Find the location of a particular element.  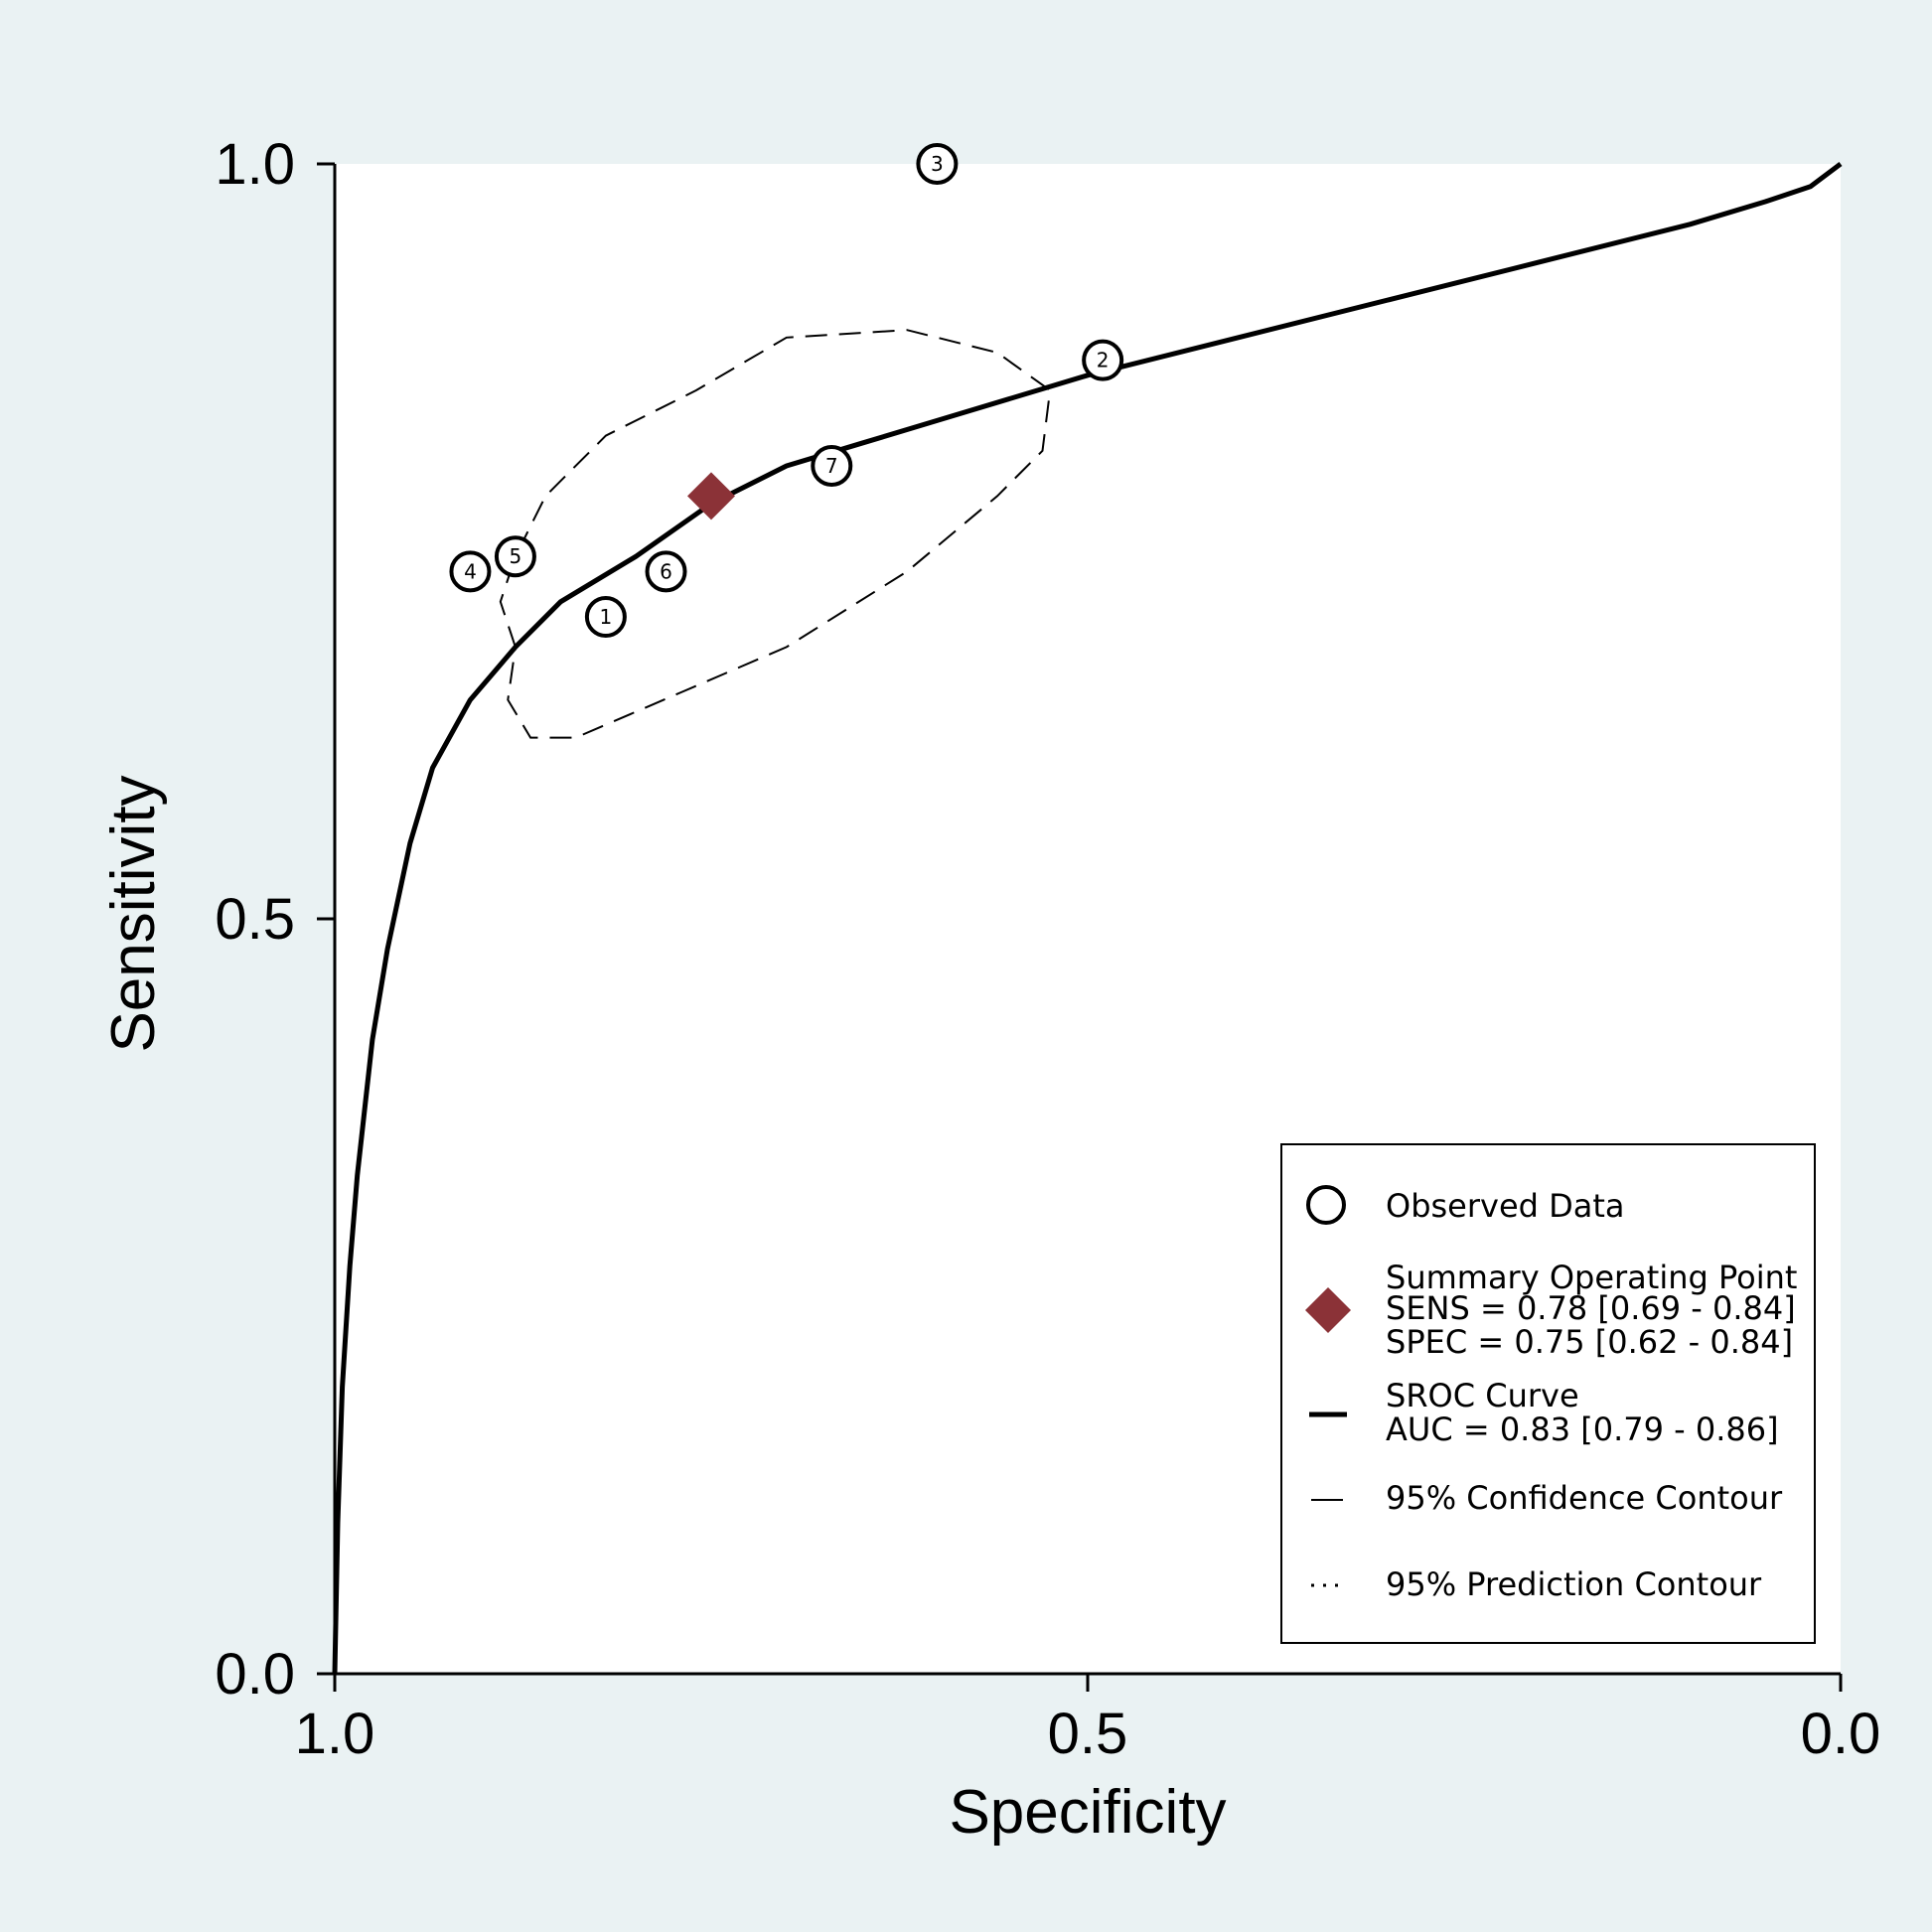

x-tick-label-1: 0.5 is located at coordinates (1088, 1734).